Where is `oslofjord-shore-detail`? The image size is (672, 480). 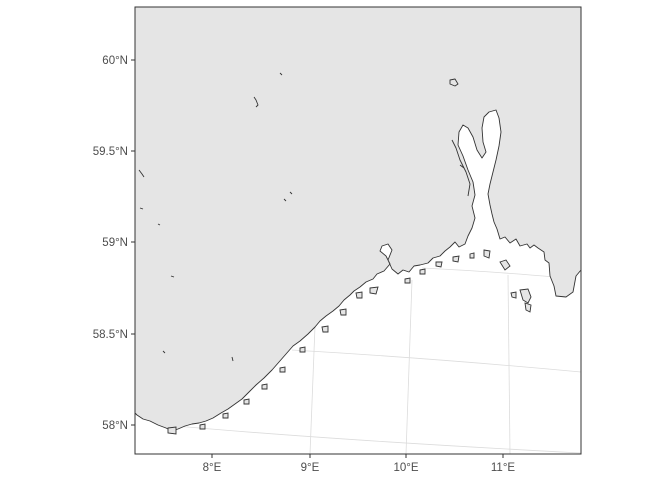 oslofjord-shore-detail is located at coordinates (461, 168).